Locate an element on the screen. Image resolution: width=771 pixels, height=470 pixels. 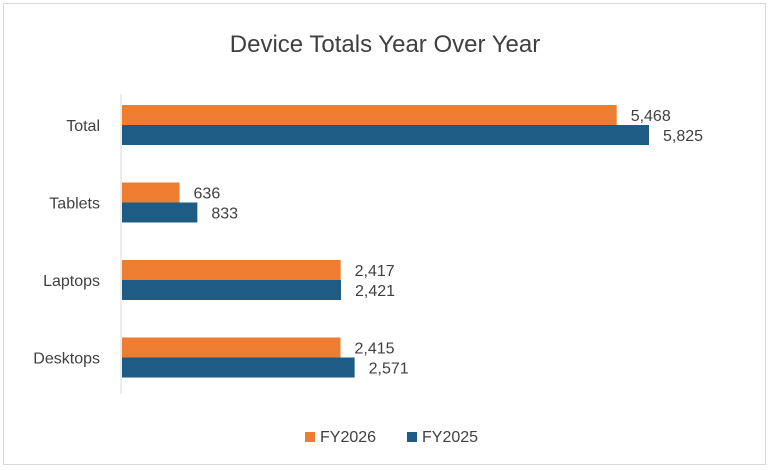
bar-fy2025-tablets is located at coordinates (160, 212).